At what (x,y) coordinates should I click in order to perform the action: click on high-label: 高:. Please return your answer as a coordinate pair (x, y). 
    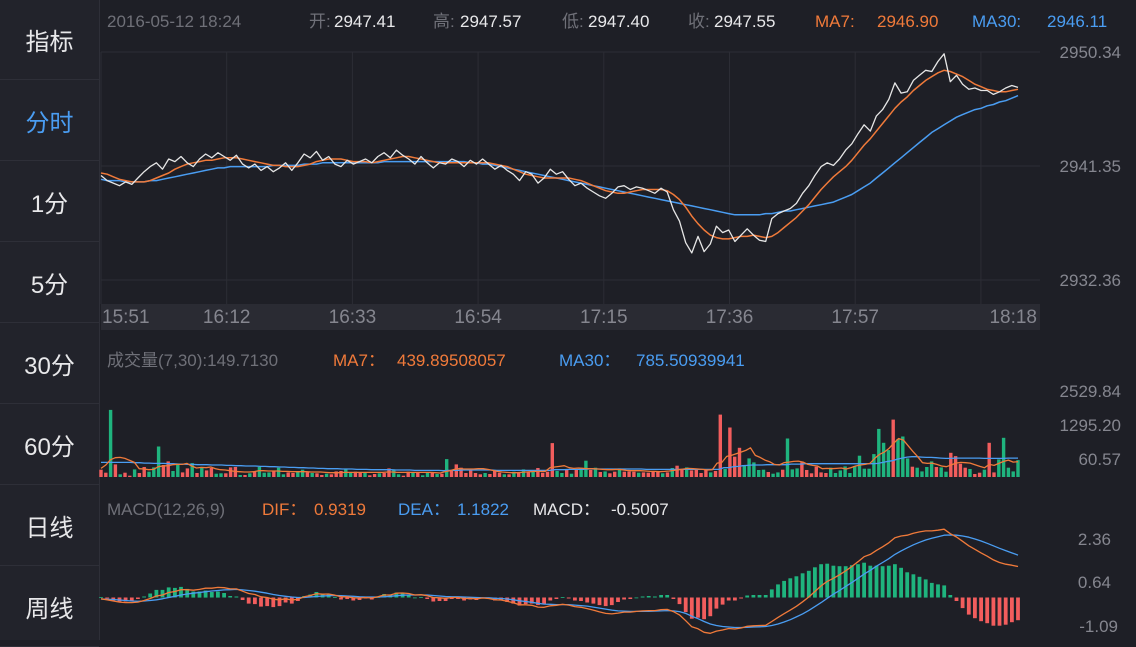
    Looking at the image, I should click on (444, 21).